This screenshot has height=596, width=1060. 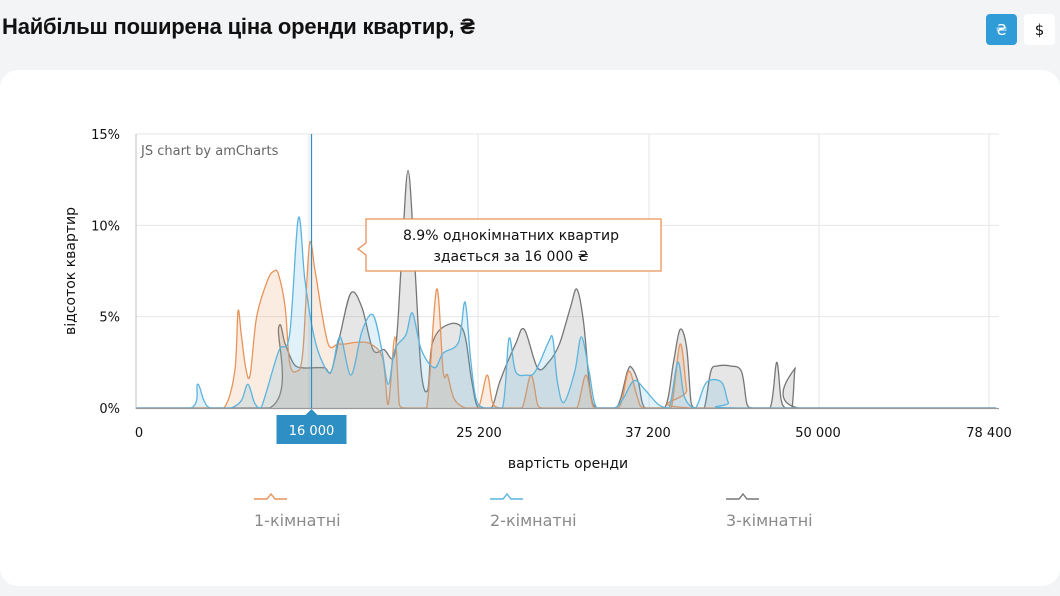 I want to click on x-tick-label: 25 200, so click(x=479, y=433).